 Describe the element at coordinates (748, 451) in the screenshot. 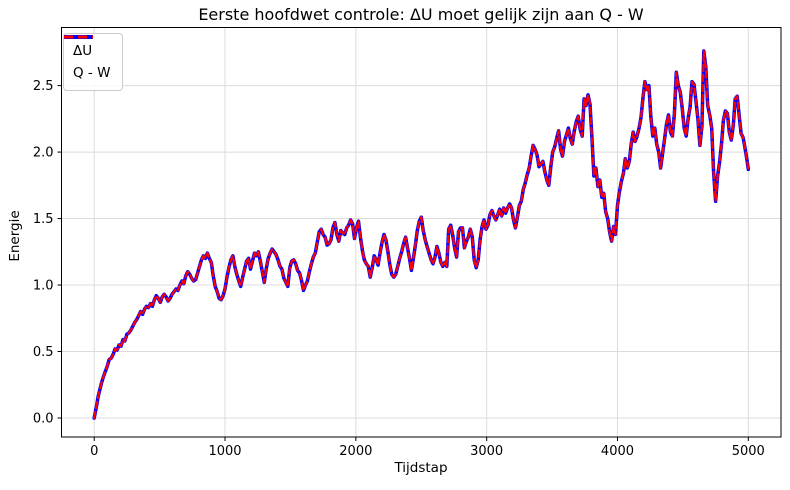

I see `x-tick-label: 5000` at that location.